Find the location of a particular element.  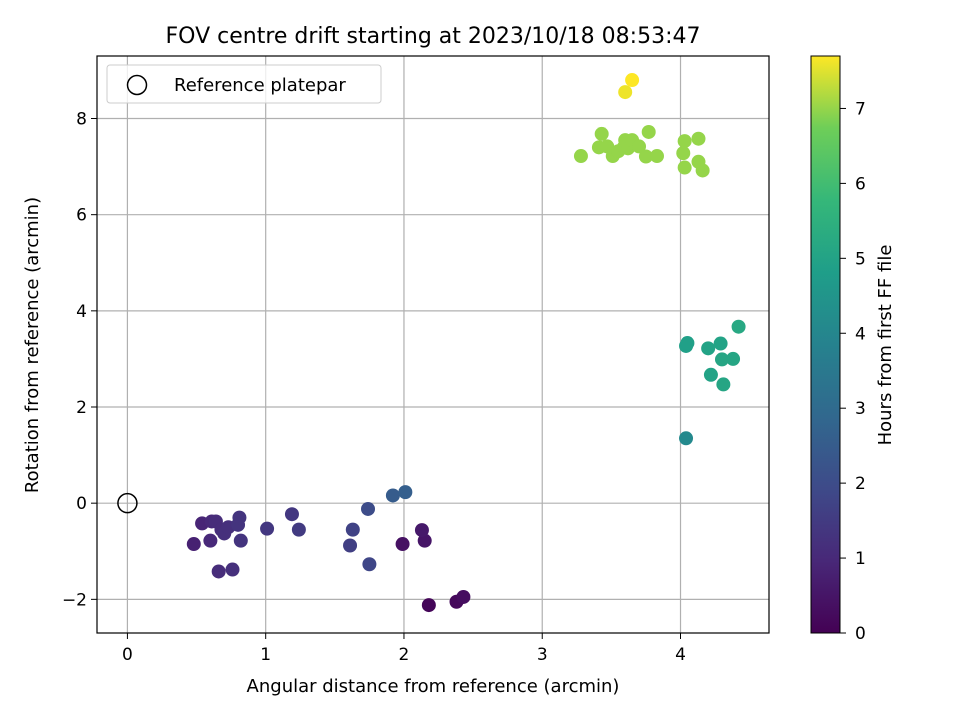

y-tick-label: 4 is located at coordinates (81, 312).